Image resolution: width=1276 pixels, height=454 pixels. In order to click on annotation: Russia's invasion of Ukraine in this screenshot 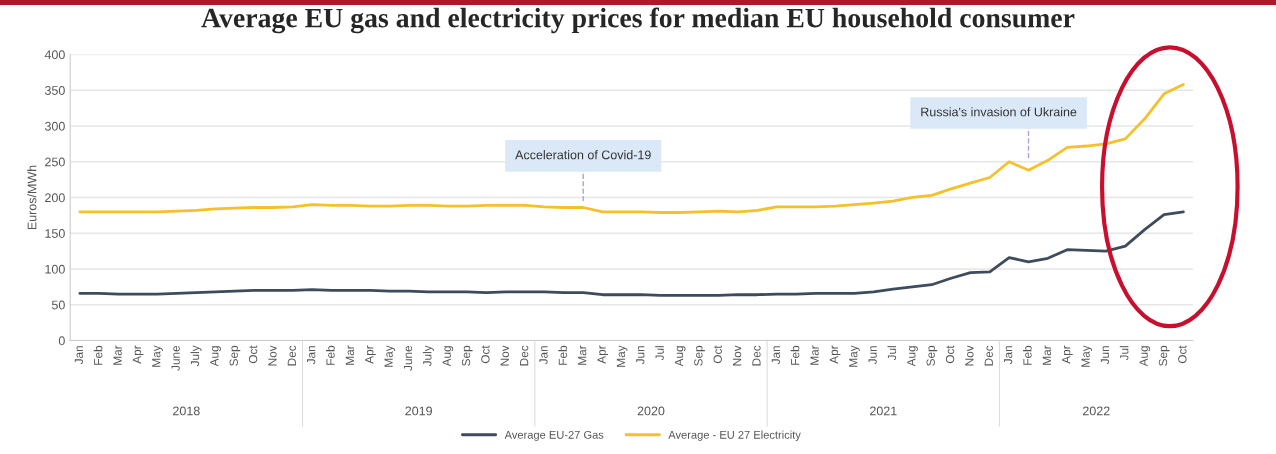, I will do `click(999, 112)`.